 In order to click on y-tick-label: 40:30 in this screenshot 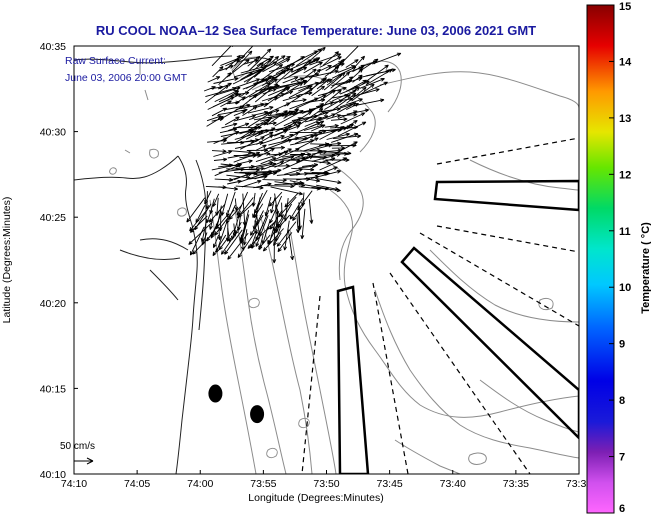, I will do `click(53, 133)`.